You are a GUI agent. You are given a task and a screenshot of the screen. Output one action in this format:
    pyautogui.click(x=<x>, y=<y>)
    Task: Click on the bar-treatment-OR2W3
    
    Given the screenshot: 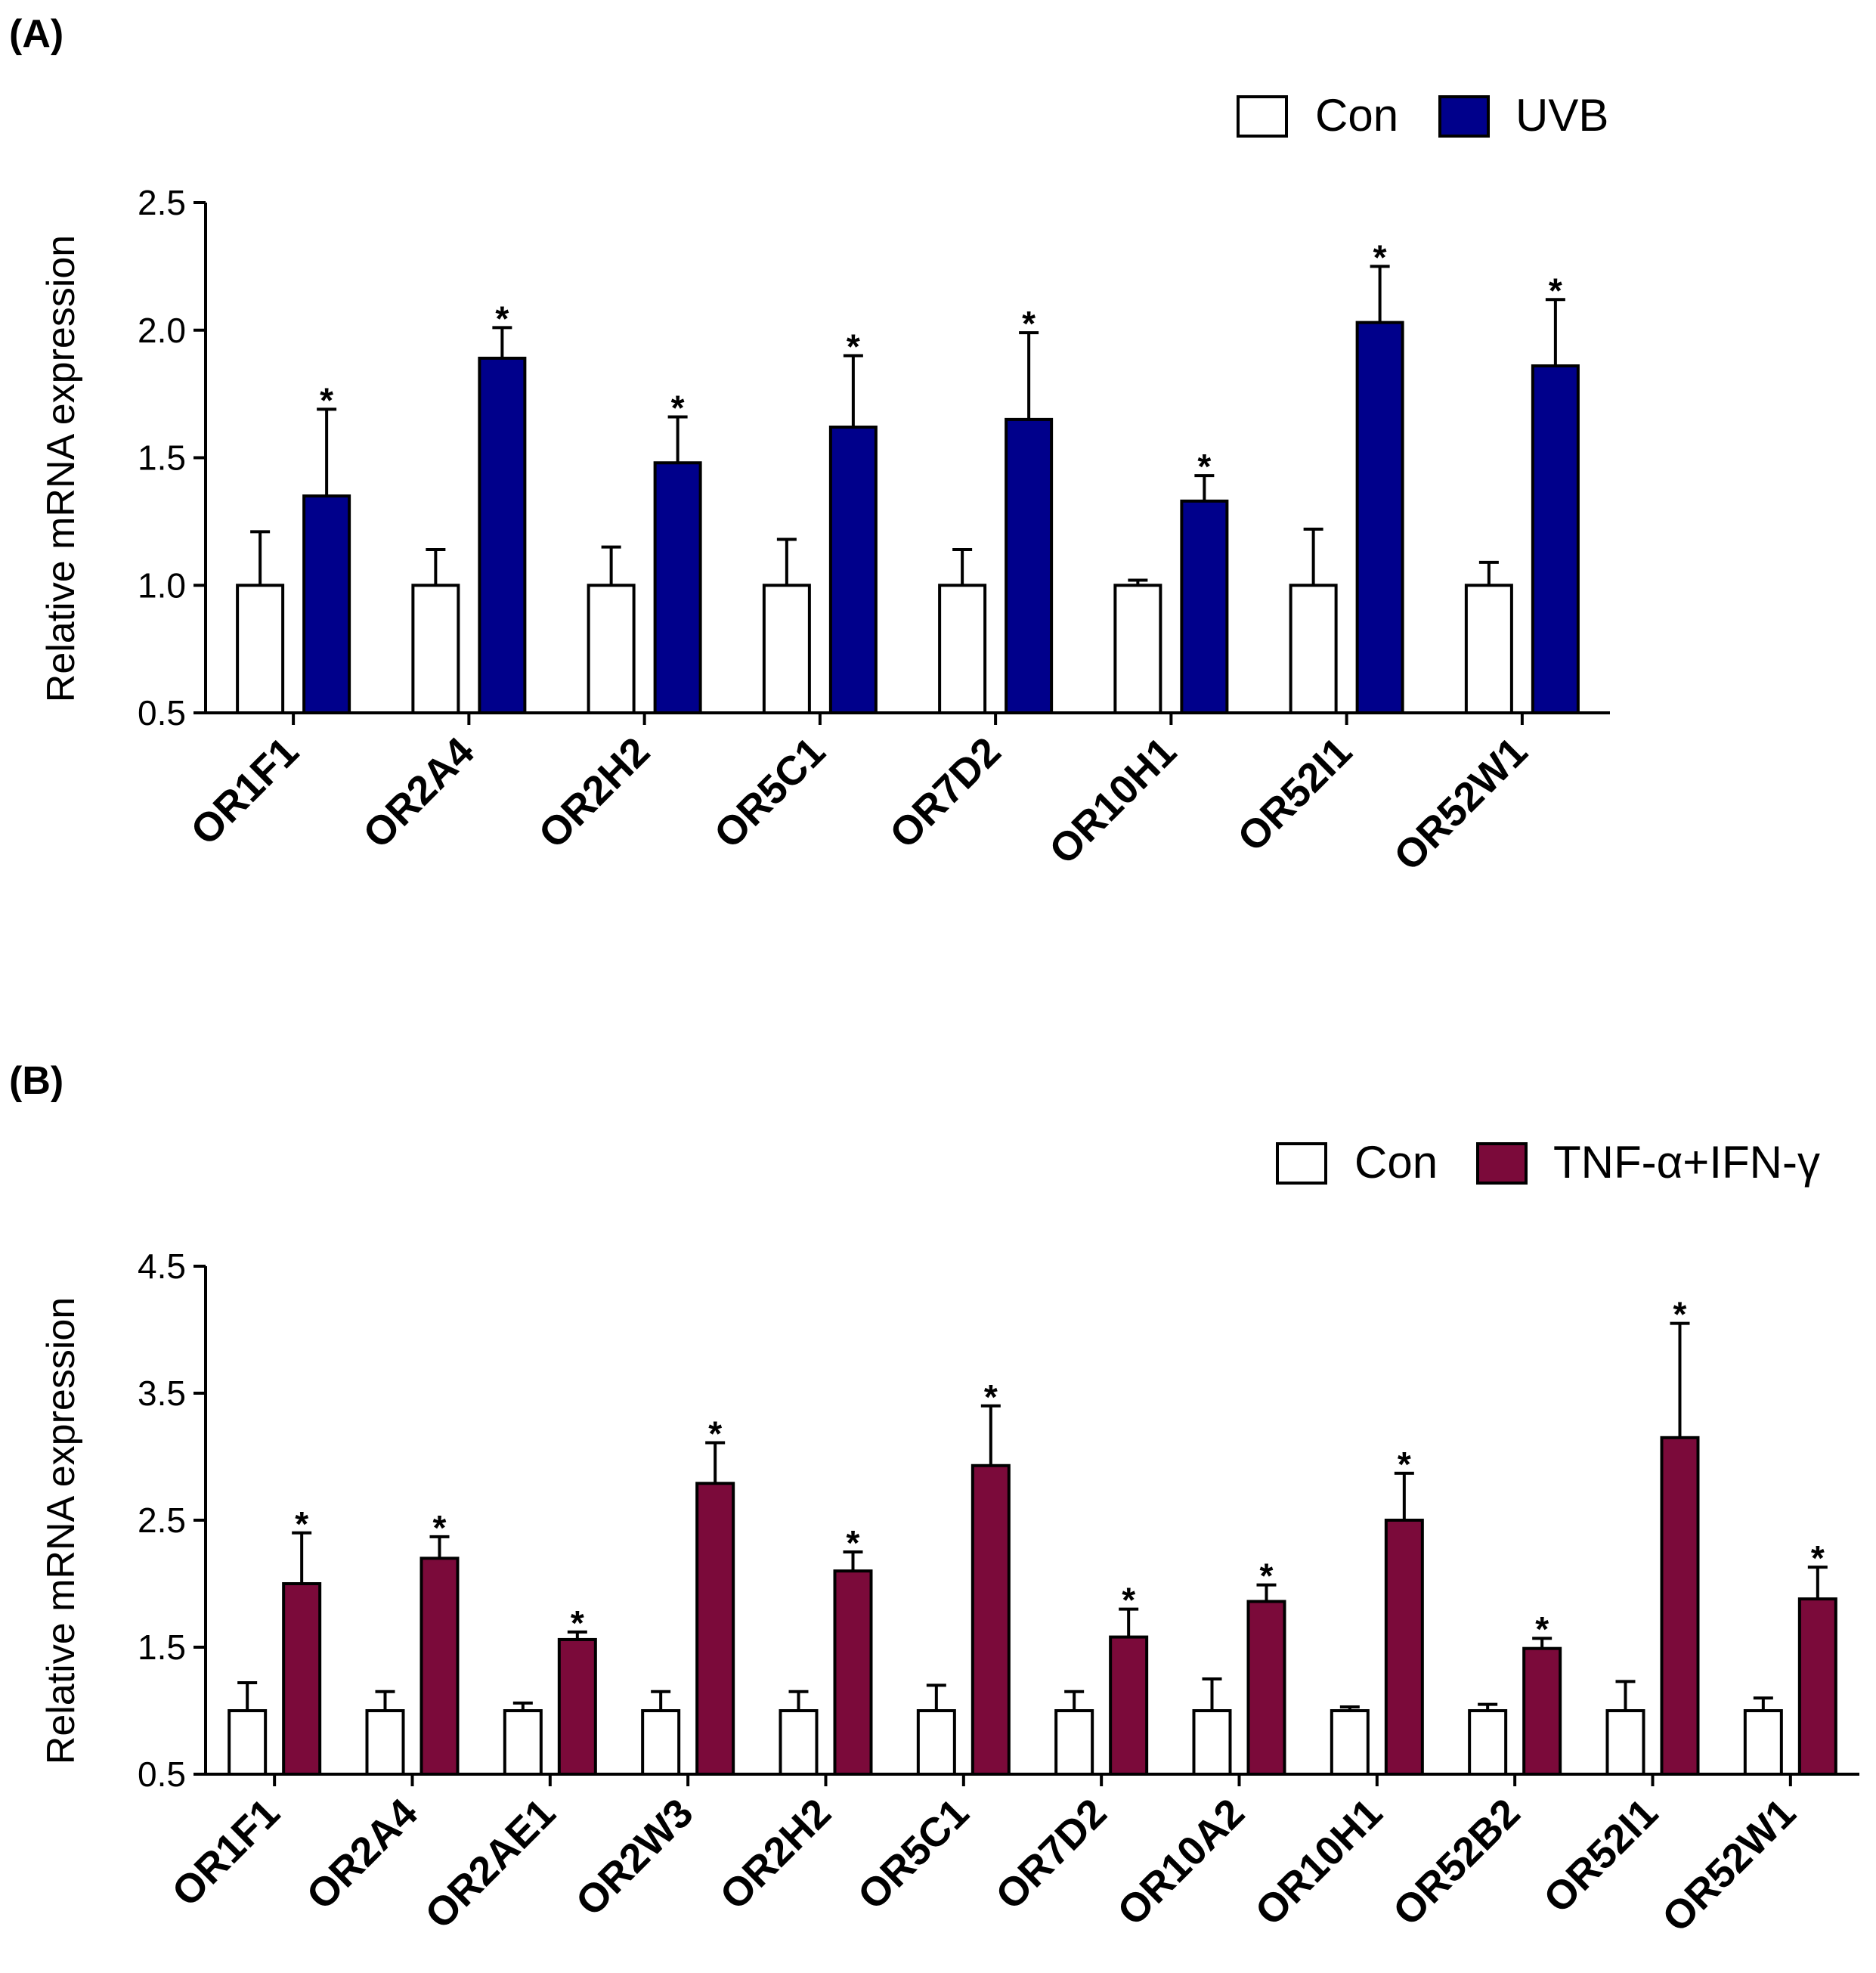 What is the action you would take?
    pyautogui.click(x=715, y=1629)
    